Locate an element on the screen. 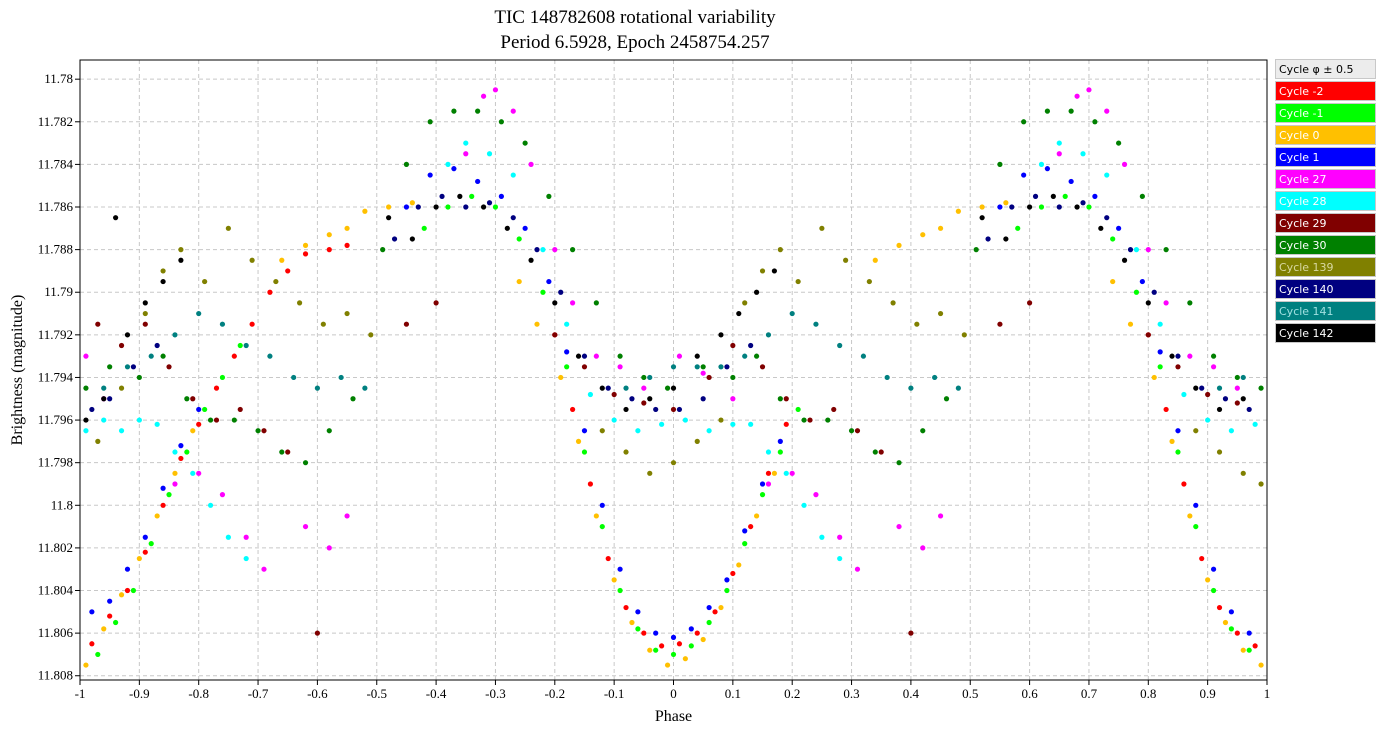 The image size is (1382, 730). legend-item-cycle-142: Cycle 142 is located at coordinates (1325, 333).